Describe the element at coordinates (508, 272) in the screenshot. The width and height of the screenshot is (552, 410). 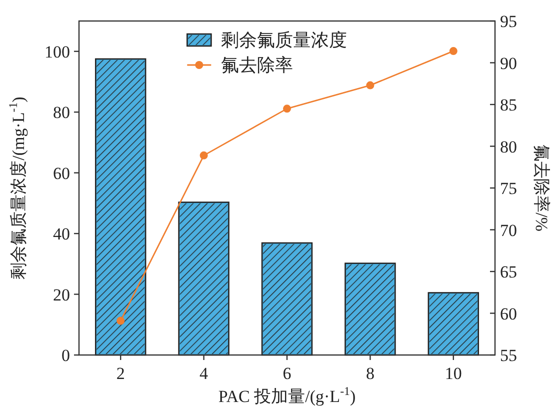
I see `y2-tick-label: 65` at that location.